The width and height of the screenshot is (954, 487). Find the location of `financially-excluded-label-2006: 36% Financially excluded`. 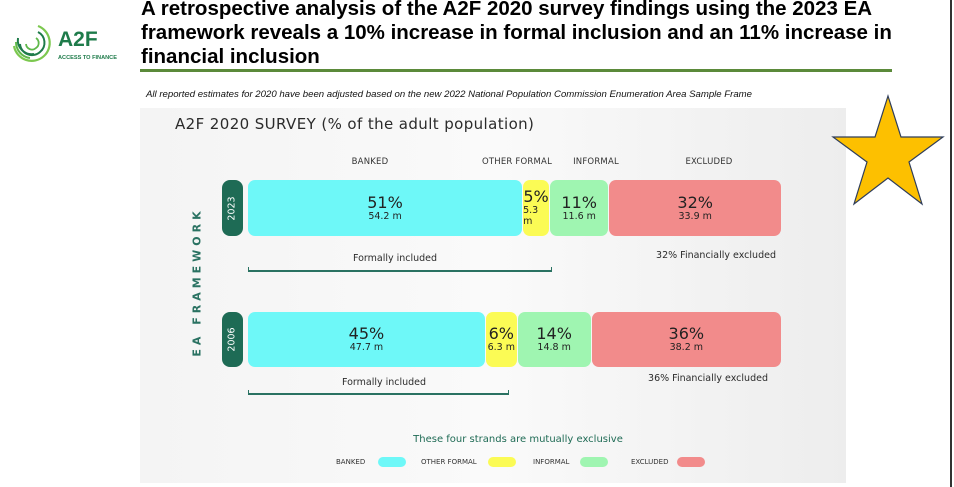

financially-excluded-label-2006: 36% Financially excluded is located at coordinates (708, 378).